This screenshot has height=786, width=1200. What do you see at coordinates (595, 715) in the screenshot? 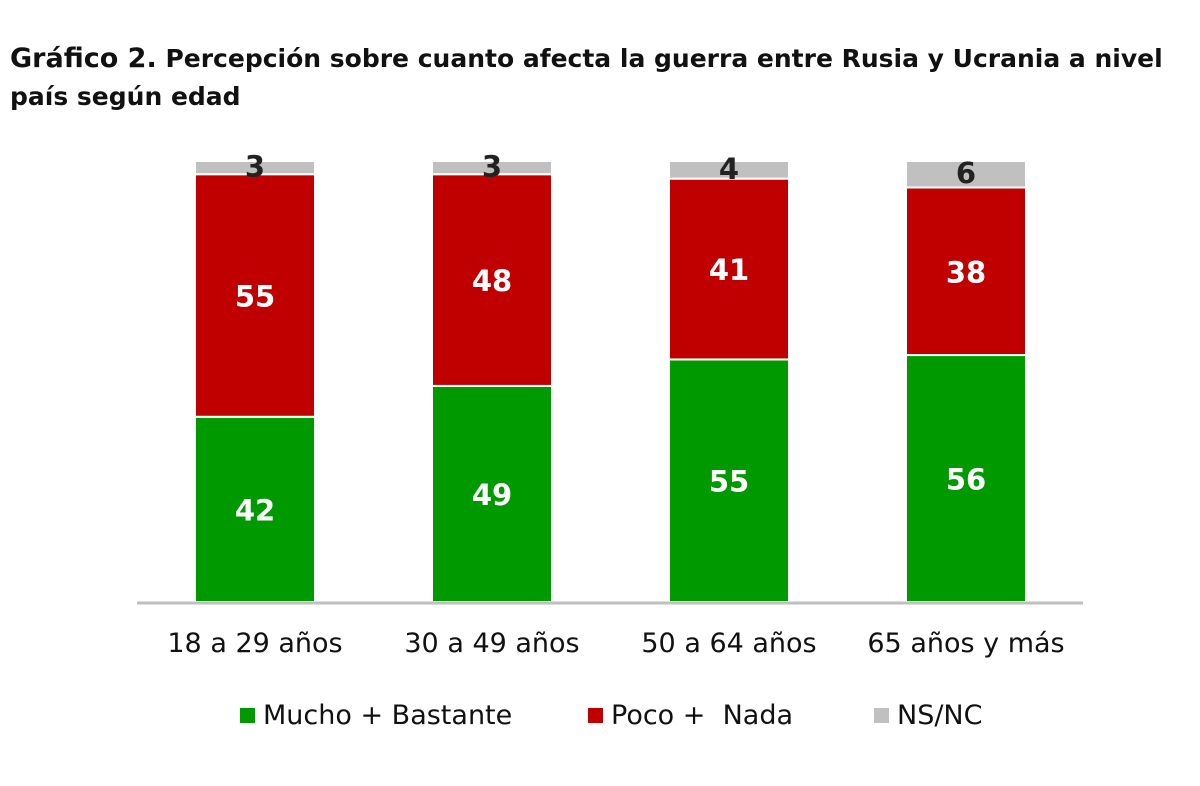
I see `legend-swatch-poco-nada` at bounding box center [595, 715].